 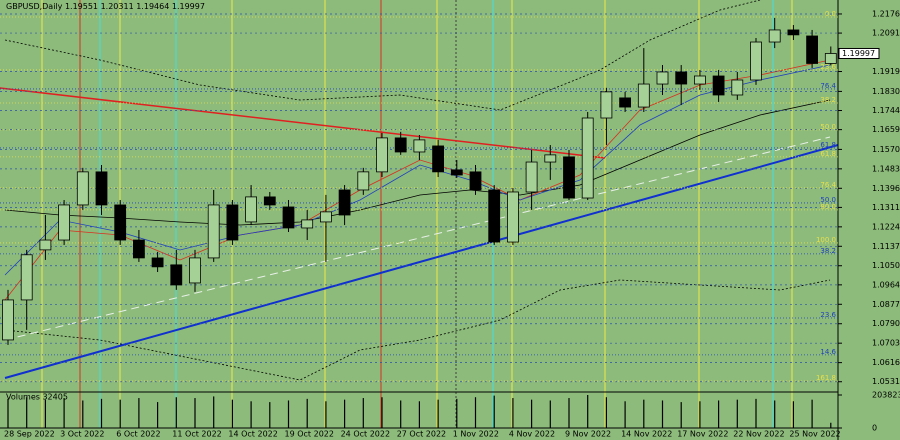 I want to click on y-tick-label: 1.12240, so click(x=886, y=226).